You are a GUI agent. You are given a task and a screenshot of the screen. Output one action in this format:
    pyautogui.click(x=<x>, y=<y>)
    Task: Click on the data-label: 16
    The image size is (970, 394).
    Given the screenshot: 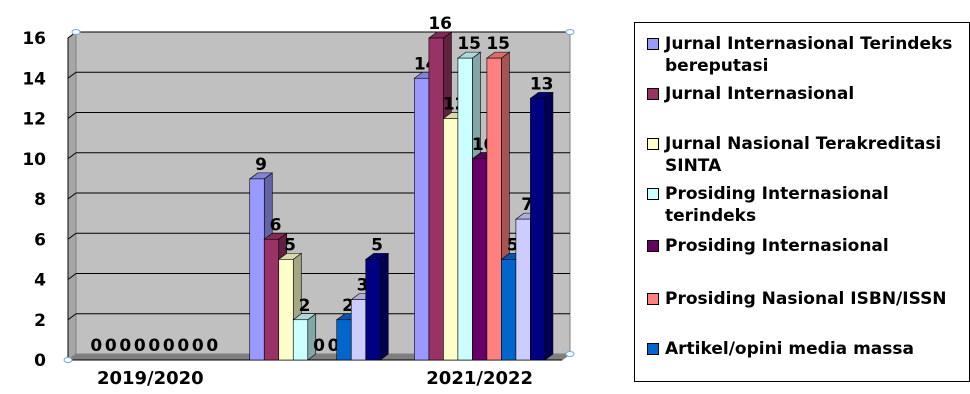 What is the action you would take?
    pyautogui.click(x=440, y=24)
    